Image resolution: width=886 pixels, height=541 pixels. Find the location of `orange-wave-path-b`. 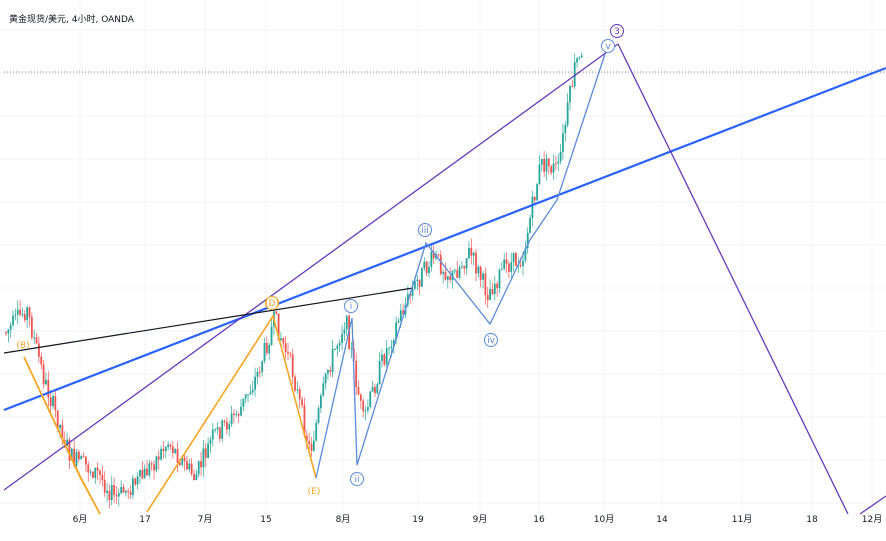

orange-wave-path-b is located at coordinates (62, 435).